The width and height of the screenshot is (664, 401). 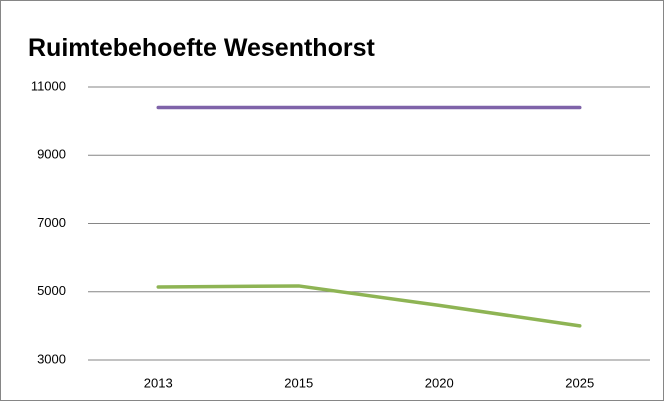 What do you see at coordinates (51, 358) in the screenshot?
I see `y-tick-label: 3000` at bounding box center [51, 358].